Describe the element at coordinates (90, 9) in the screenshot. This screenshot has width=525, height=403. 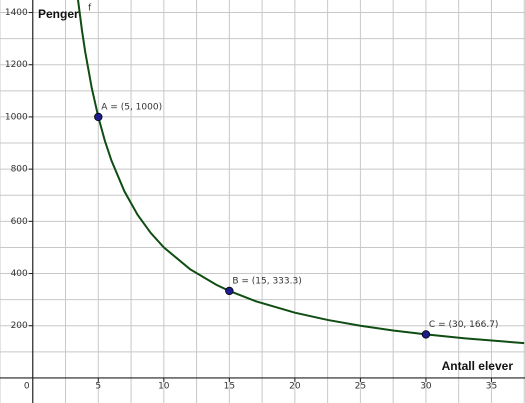
I see `curve-label: f` at that location.